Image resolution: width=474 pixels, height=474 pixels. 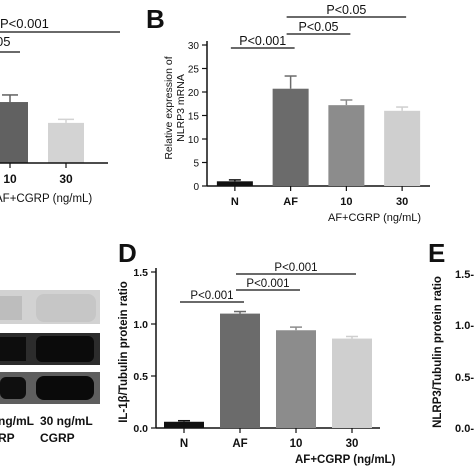 What do you see at coordinates (464, 326) in the screenshot?
I see `panel-e-y-tick-label-1-0: 1.0-` at bounding box center [464, 326].